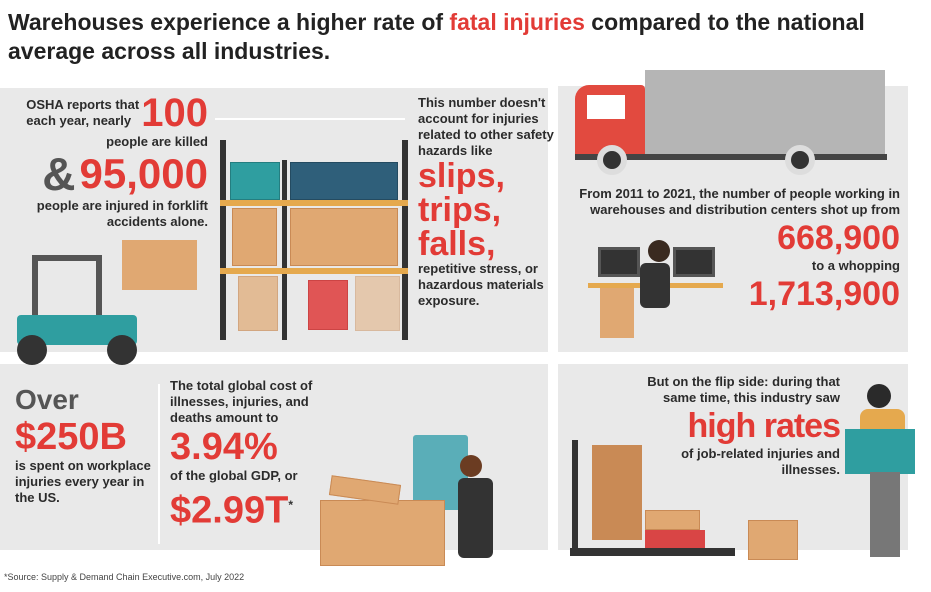 This screenshot has width=931, height=592. I want to click on forklift-illustration, so click(104, 302).